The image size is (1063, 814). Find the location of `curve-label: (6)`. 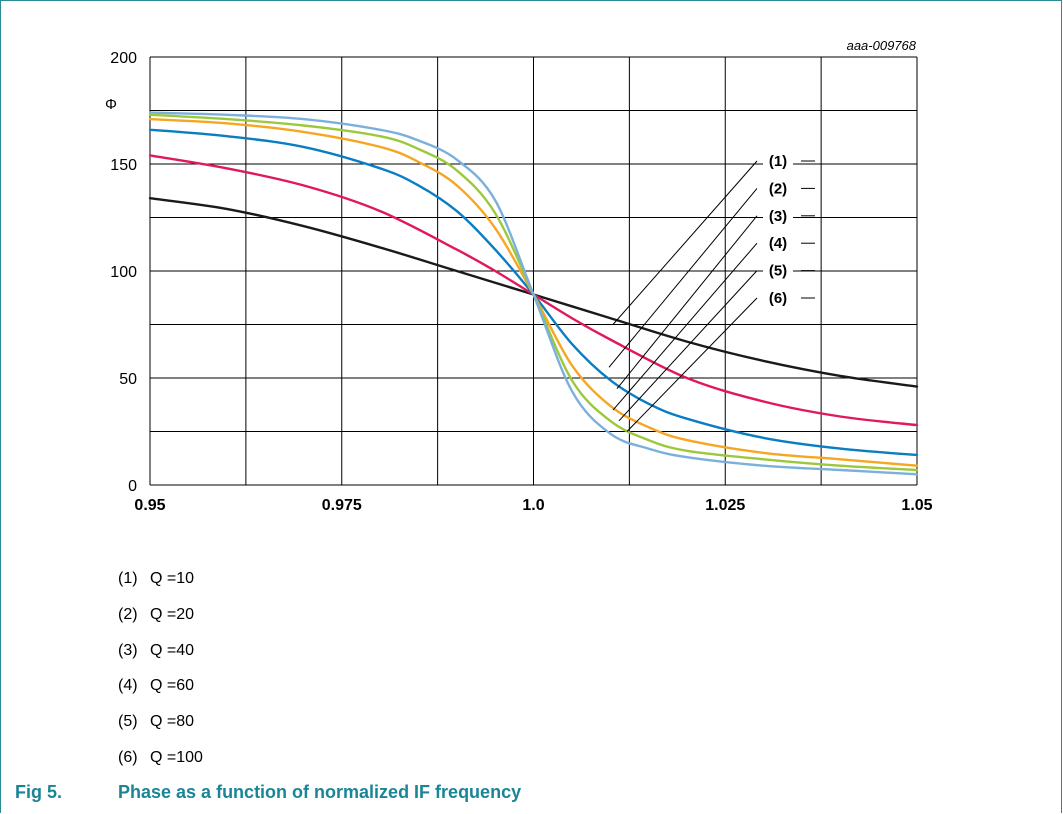

curve-label: (6) is located at coordinates (778, 298).